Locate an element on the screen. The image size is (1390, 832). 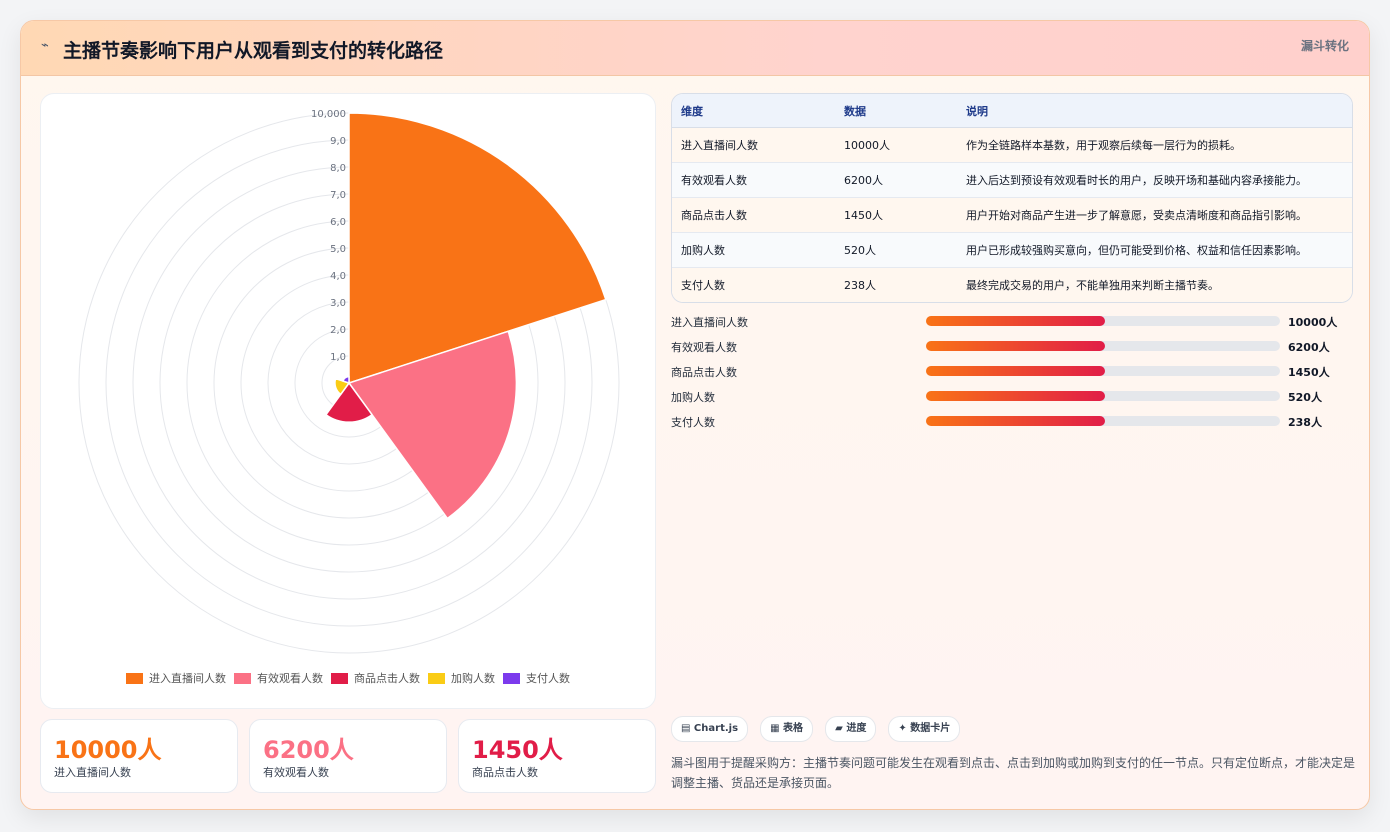
r-tick-label: 9,0 is located at coordinates (338, 141).